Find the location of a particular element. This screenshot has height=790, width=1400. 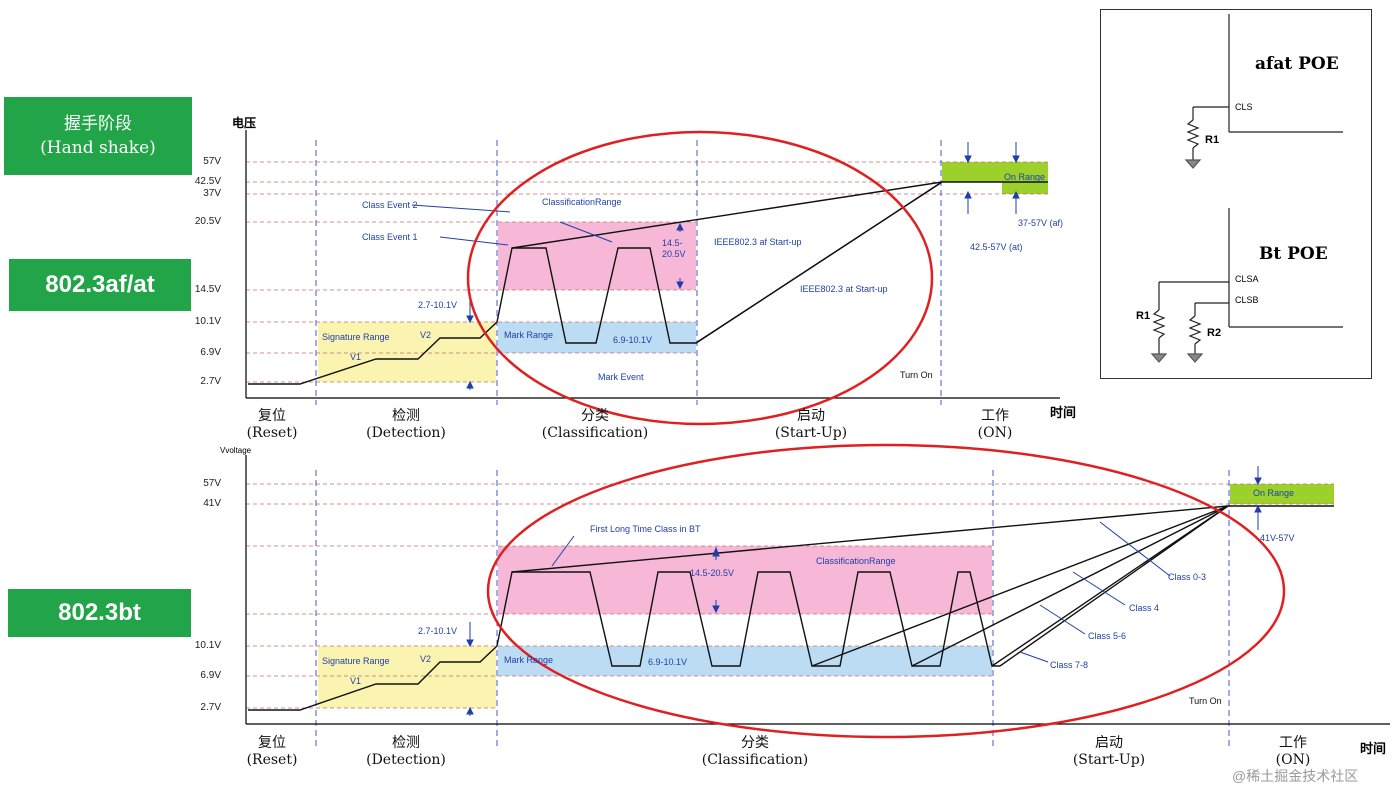

top-tick-425v: 42.5V is located at coordinates (207, 181).